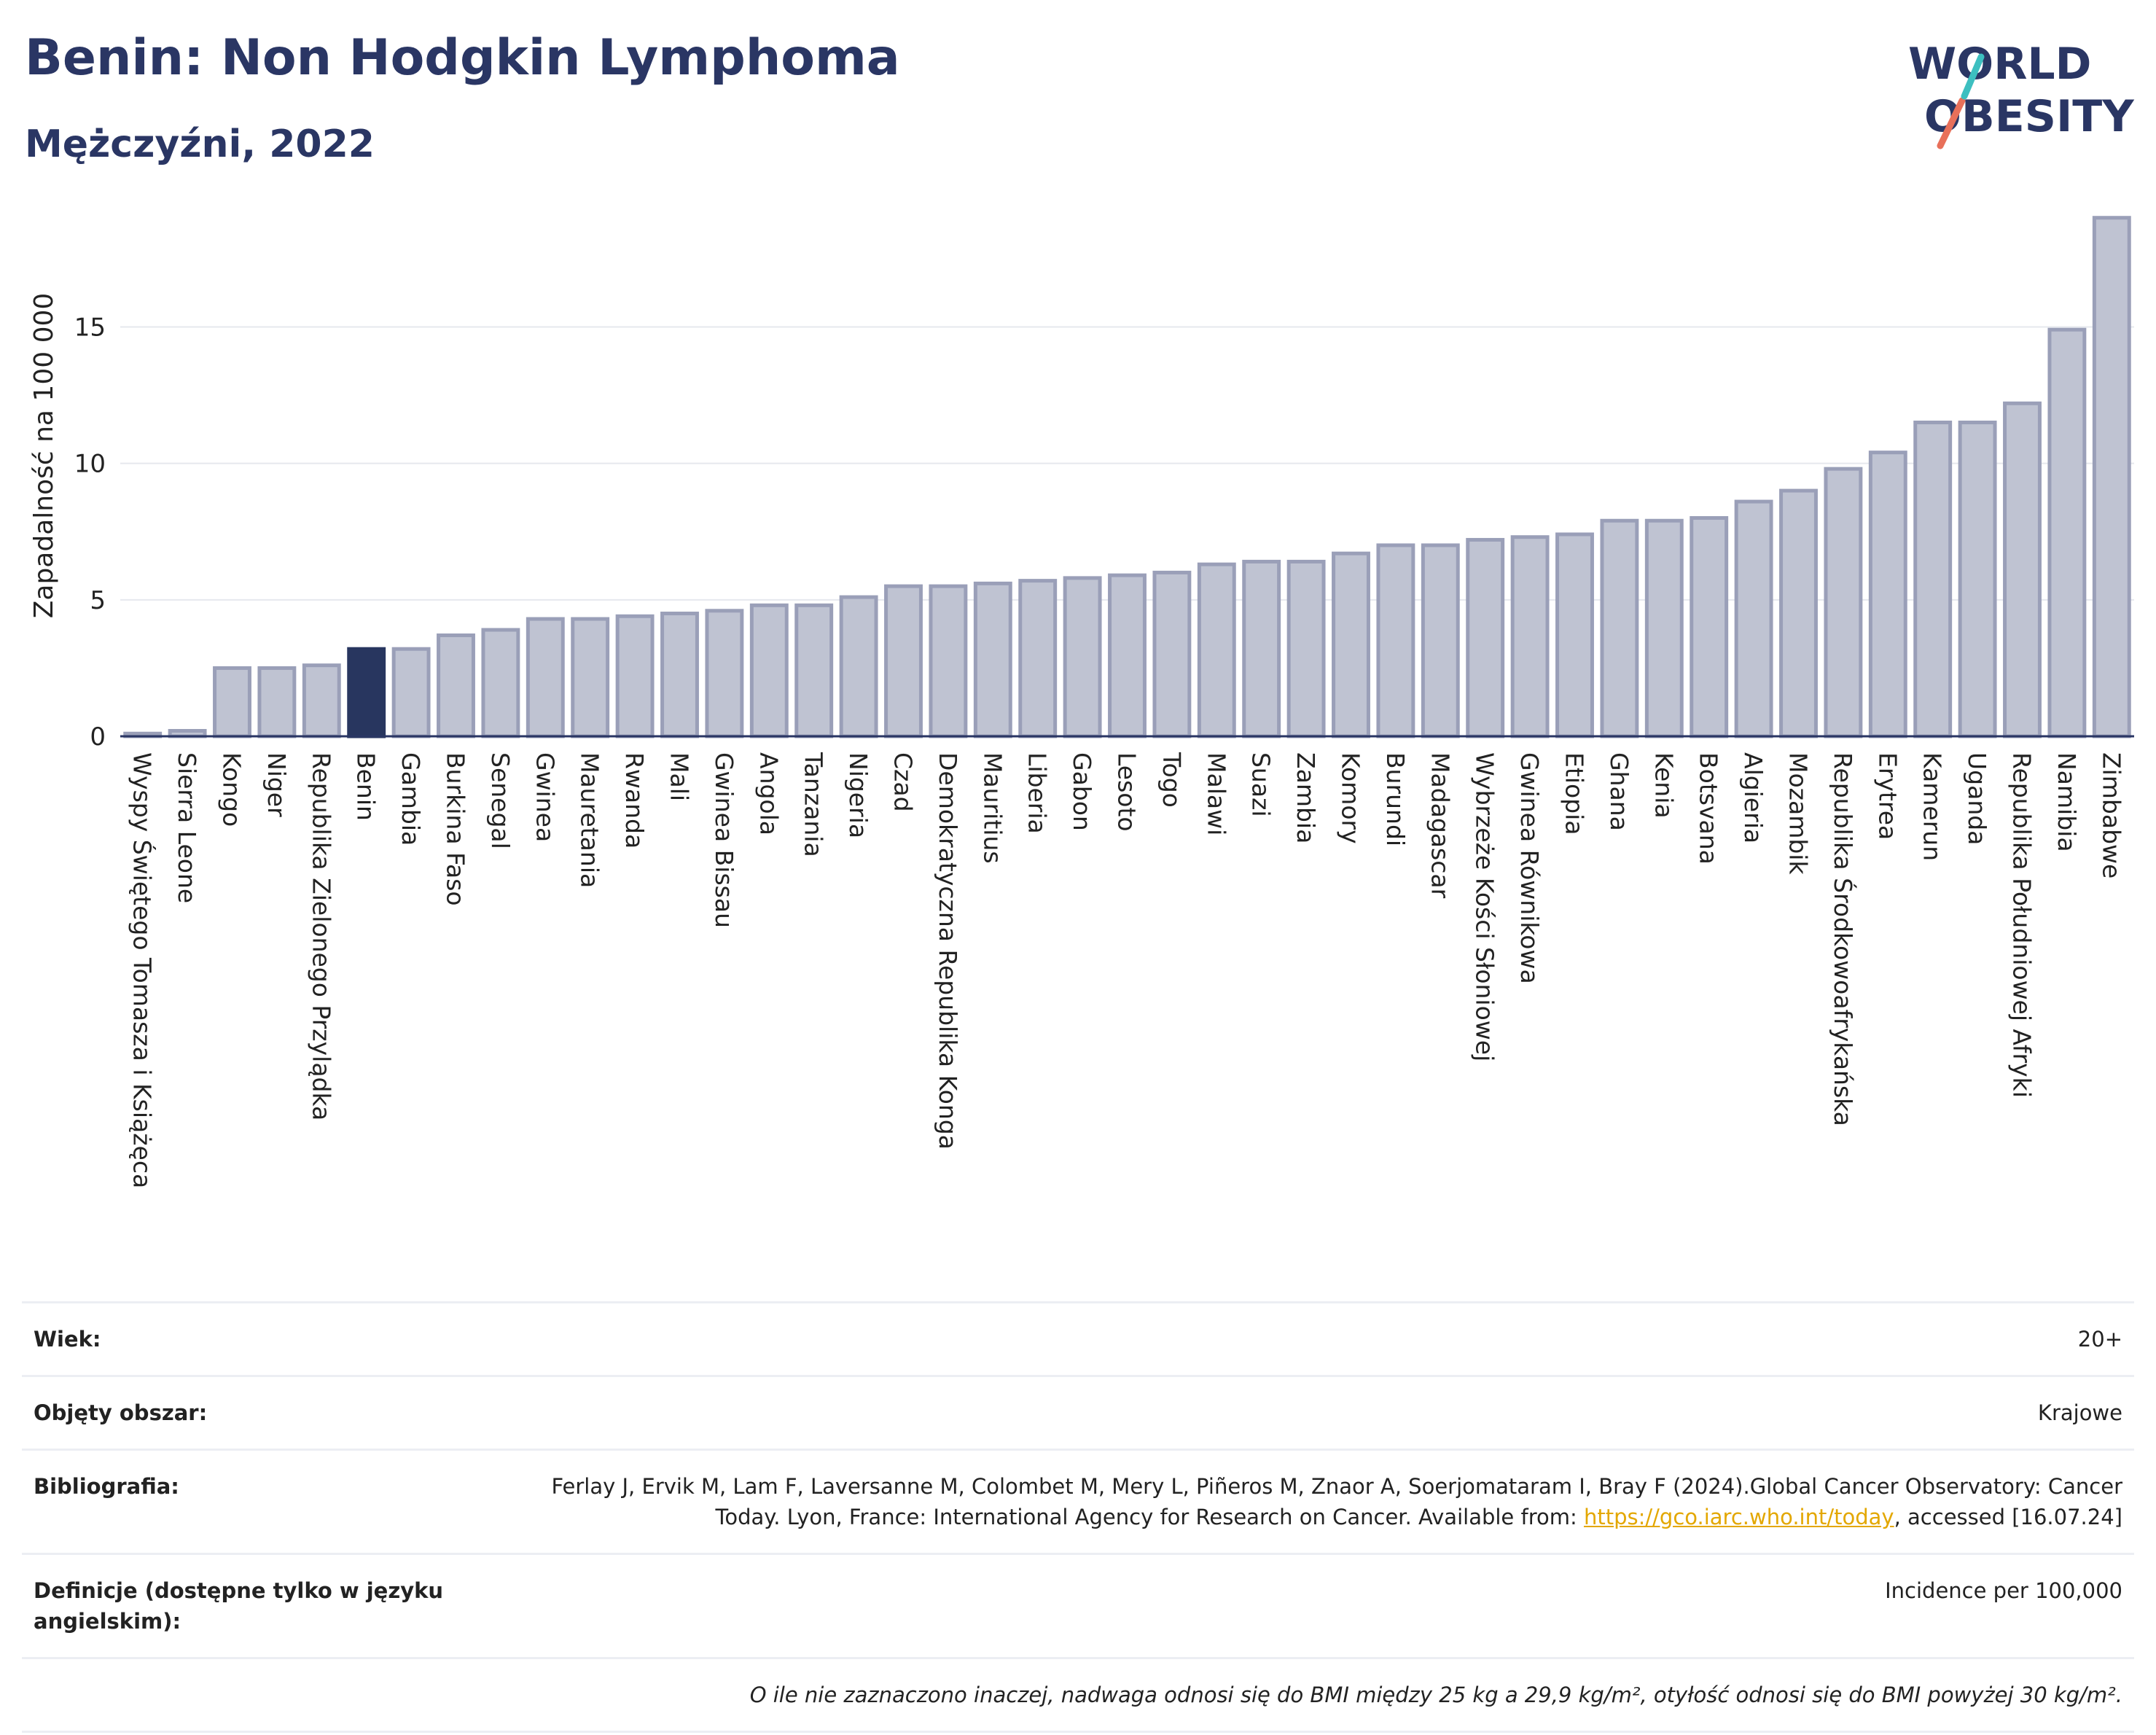 The image size is (2156, 1735). Describe the element at coordinates (2067, 532) in the screenshot. I see `bar-namibia` at that location.